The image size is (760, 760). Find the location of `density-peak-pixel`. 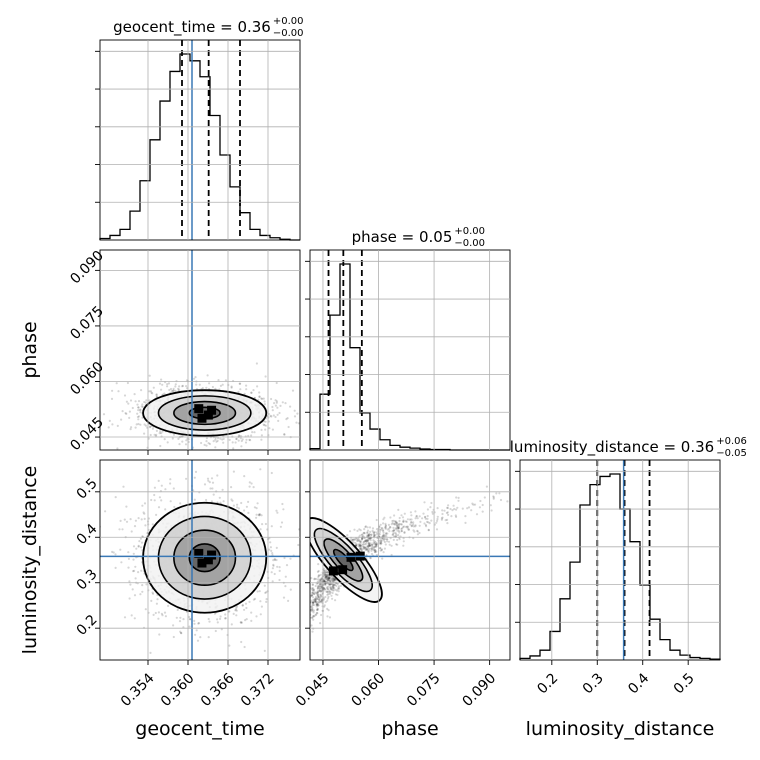

density-peak-pixel is located at coordinates (343, 570).